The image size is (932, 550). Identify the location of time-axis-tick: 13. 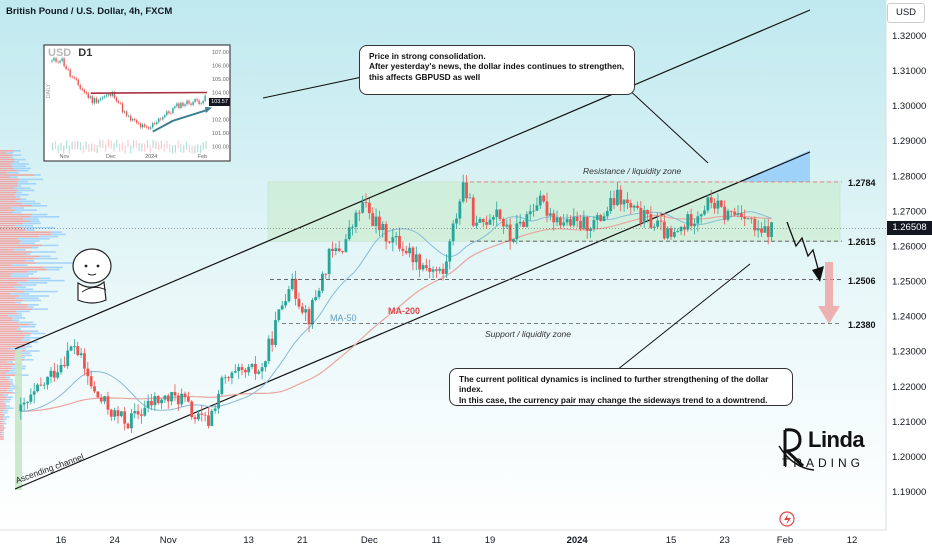
(248, 540).